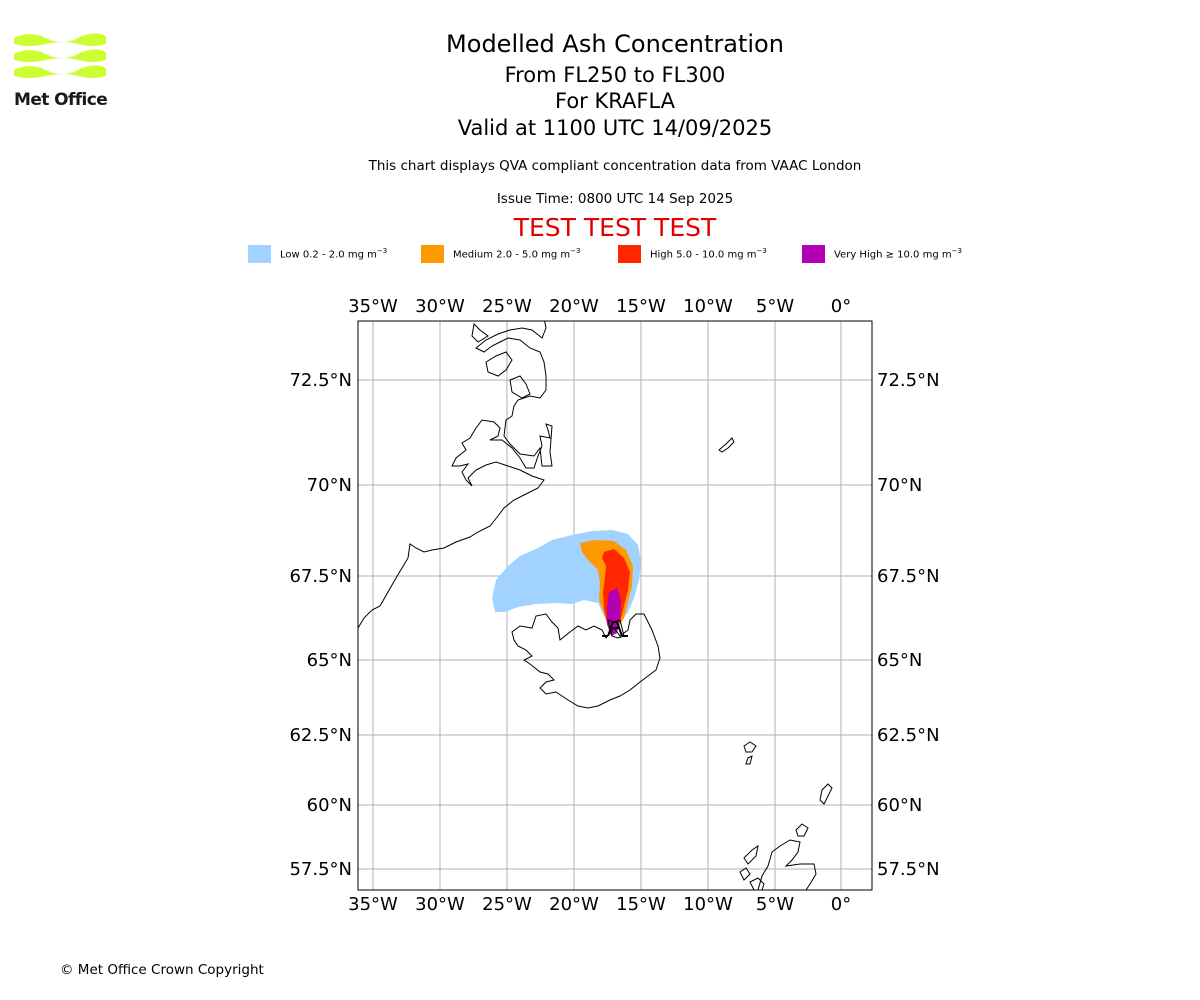 The height and width of the screenshot is (1000, 1200). What do you see at coordinates (708, 306) in the screenshot?
I see `lon-label-top: 10°W` at bounding box center [708, 306].